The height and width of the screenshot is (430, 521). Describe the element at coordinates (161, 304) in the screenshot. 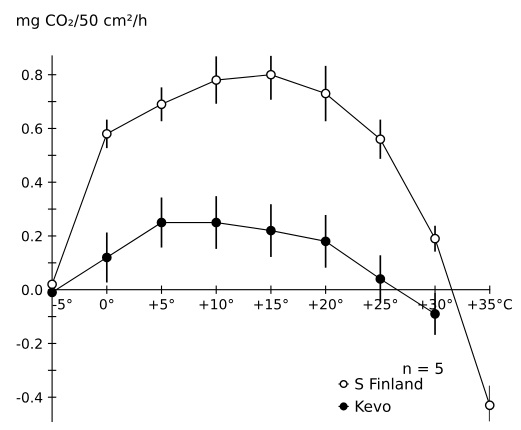

I see `x-tick-label: +5°` at that location.